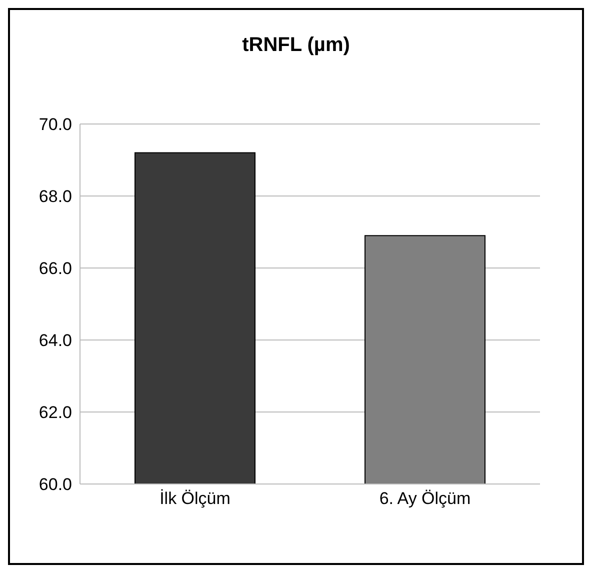 The image size is (596, 577). I want to click on y-tick-label: 64.0, so click(55, 340).